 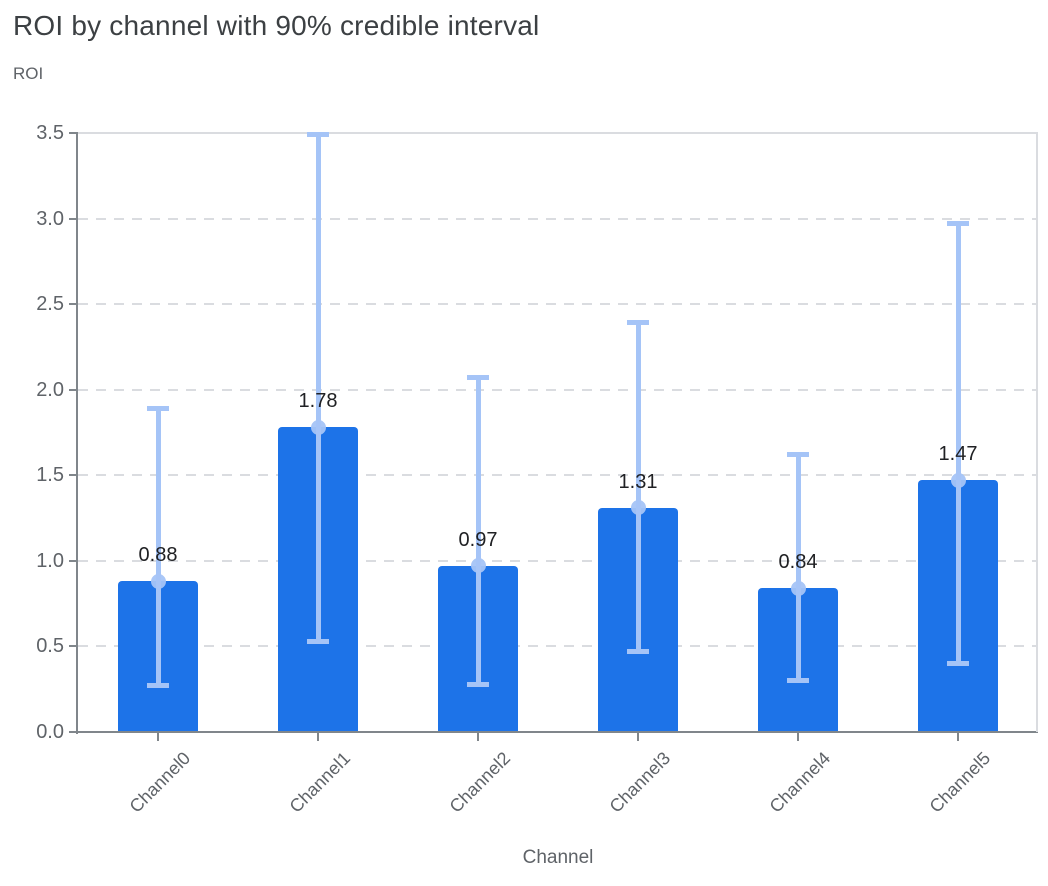 I want to click on x-tick-label: Channel1, so click(x=320, y=782).